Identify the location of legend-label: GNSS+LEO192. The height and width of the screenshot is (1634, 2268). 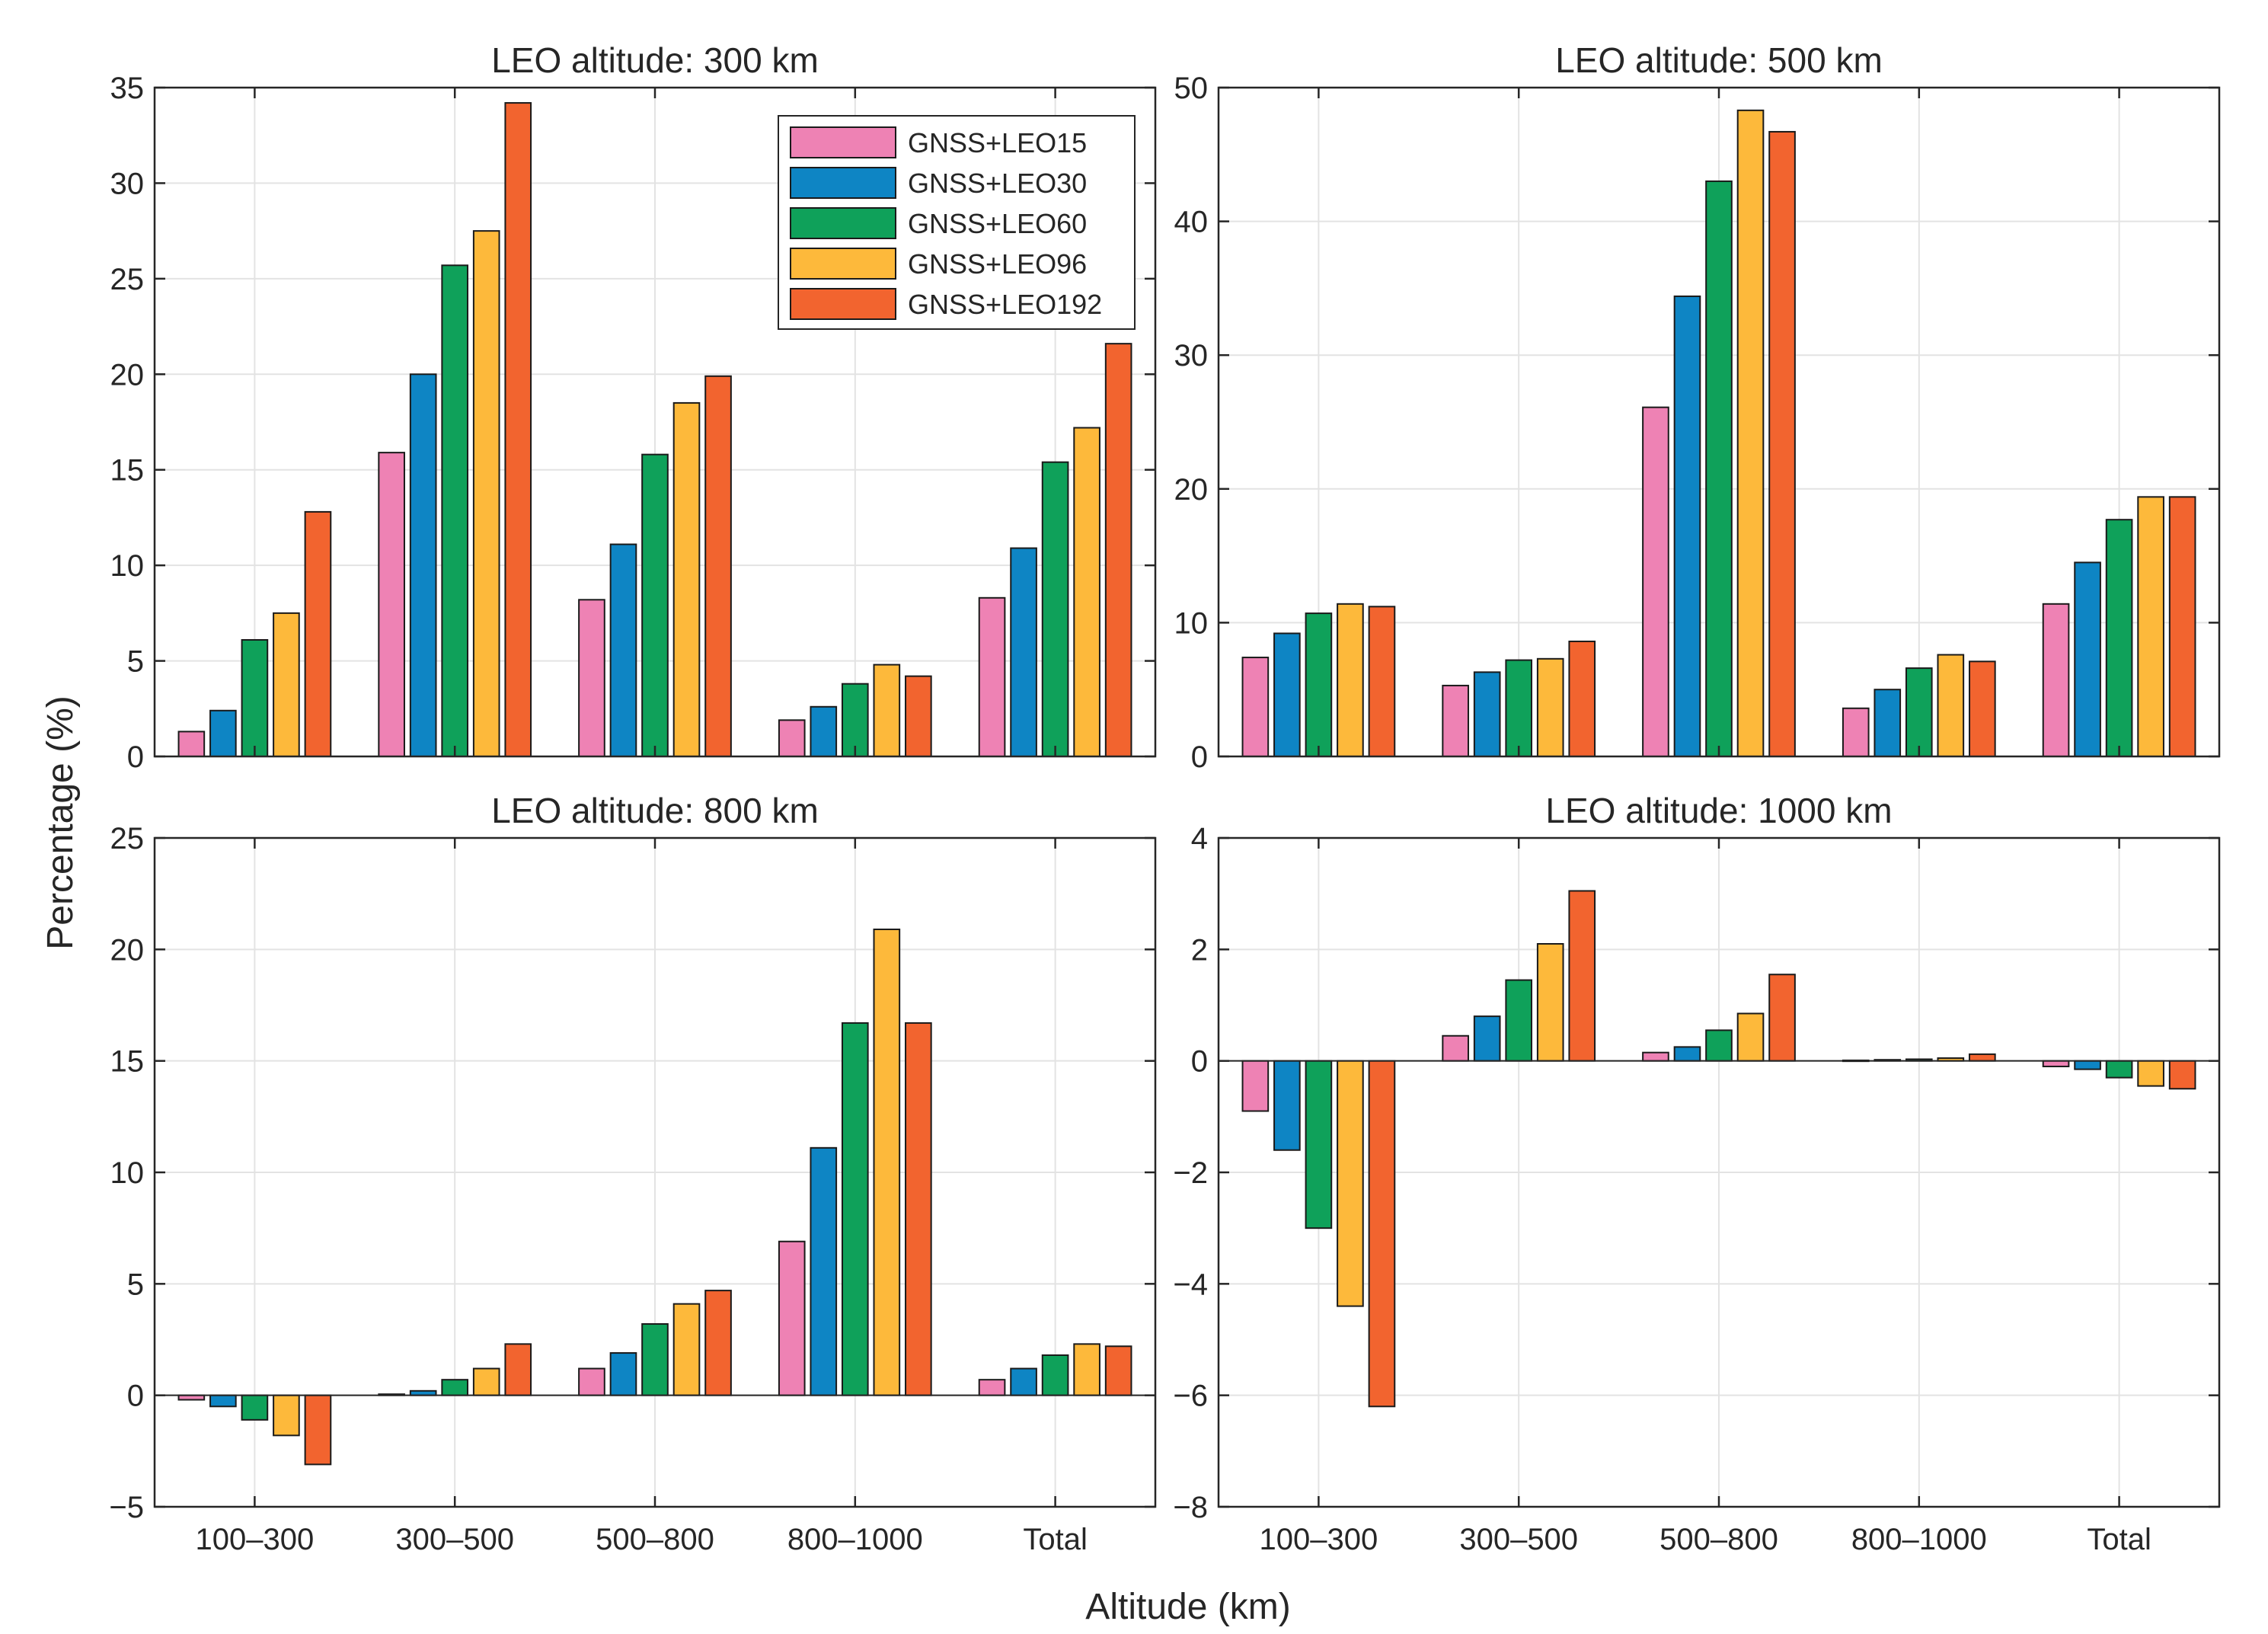
(1005, 305).